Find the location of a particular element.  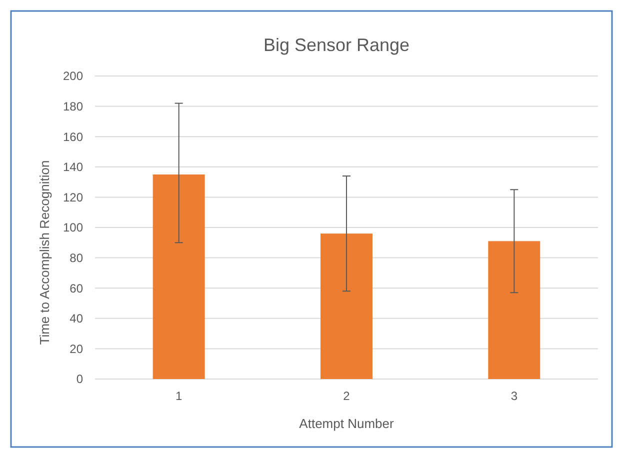

y-tick-label: 20 is located at coordinates (77, 349).